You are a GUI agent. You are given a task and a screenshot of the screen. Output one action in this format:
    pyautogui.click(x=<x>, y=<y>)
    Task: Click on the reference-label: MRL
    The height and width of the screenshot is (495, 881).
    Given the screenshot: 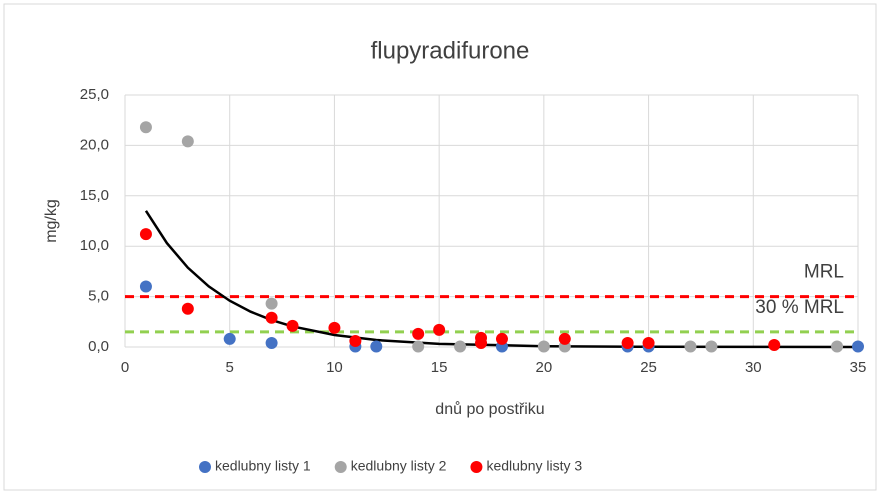 What is the action you would take?
    pyautogui.click(x=824, y=272)
    